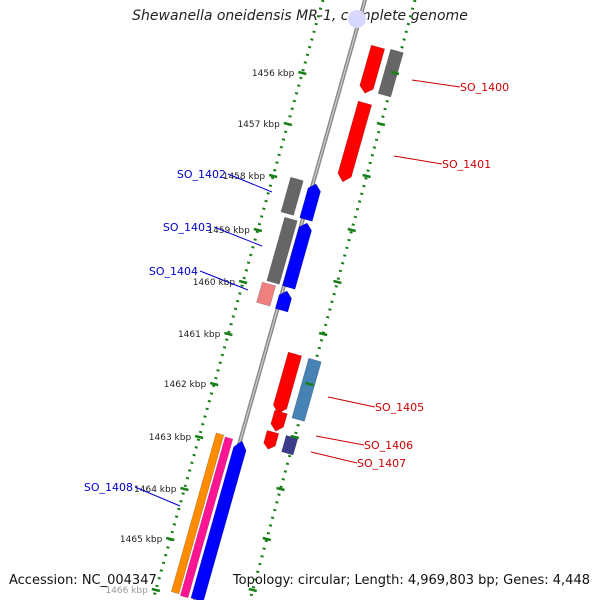 This screenshot has width=600, height=600. What do you see at coordinates (484, 87) in the screenshot?
I see `gene-label: SO_1400` at bounding box center [484, 87].